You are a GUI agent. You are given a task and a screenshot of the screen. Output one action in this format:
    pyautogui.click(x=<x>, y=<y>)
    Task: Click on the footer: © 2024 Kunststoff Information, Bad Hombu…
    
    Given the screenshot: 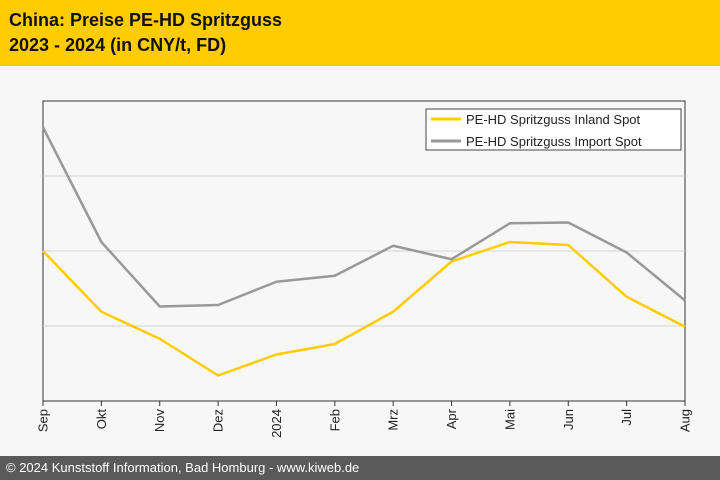 What is the action you would take?
    pyautogui.click(x=360, y=468)
    